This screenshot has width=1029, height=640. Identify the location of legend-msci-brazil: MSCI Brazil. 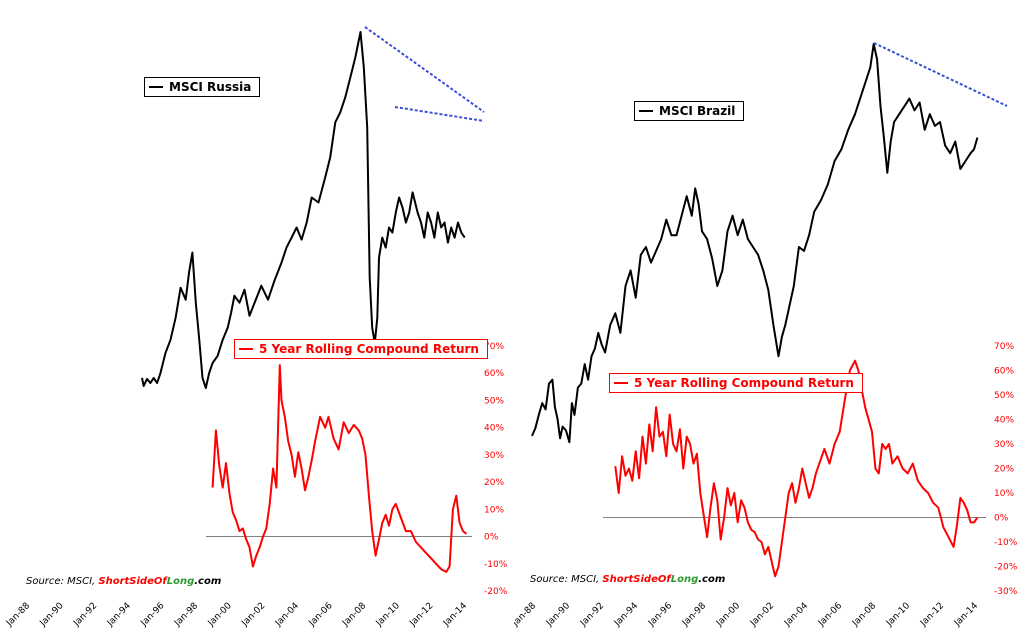
(689, 111).